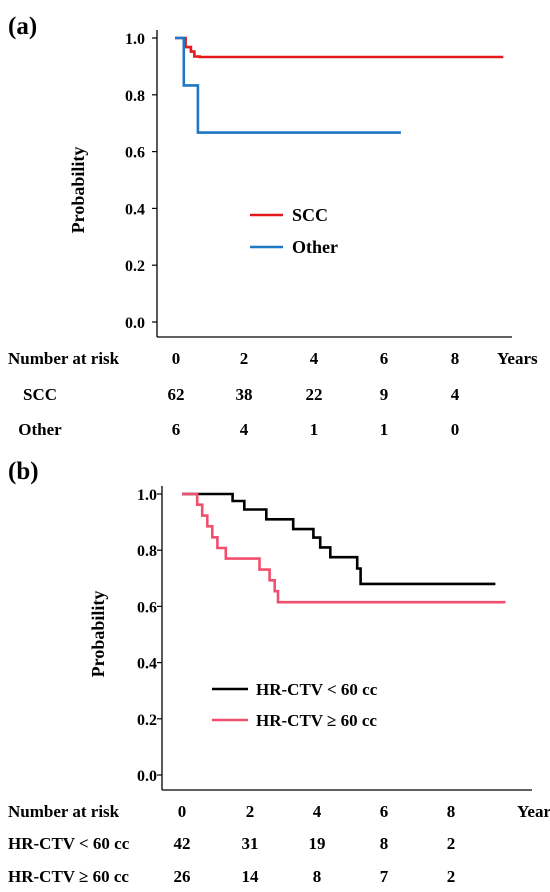  I want to click on y-axis-label-0: Probability, so click(78, 190).